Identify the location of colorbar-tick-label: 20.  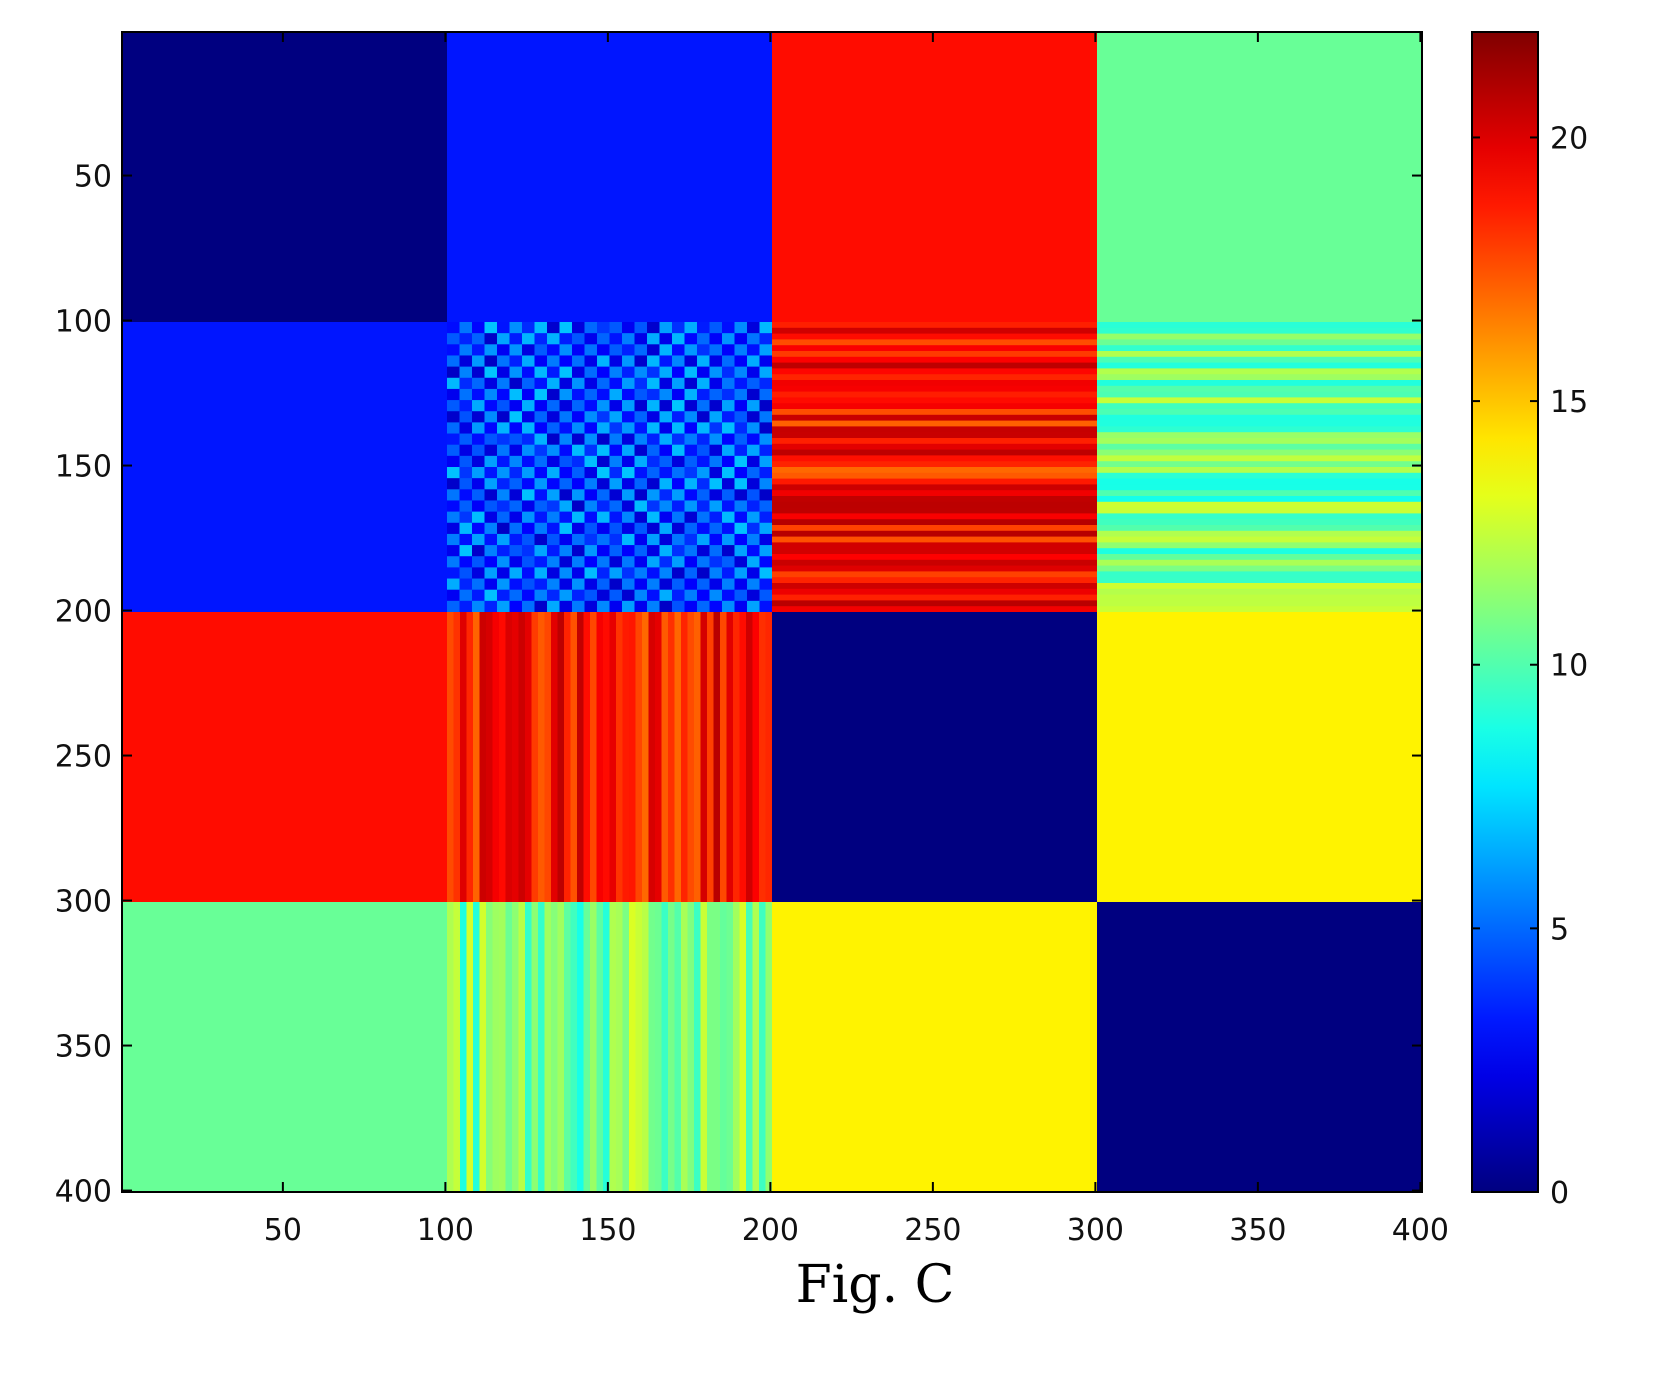
(1569, 138).